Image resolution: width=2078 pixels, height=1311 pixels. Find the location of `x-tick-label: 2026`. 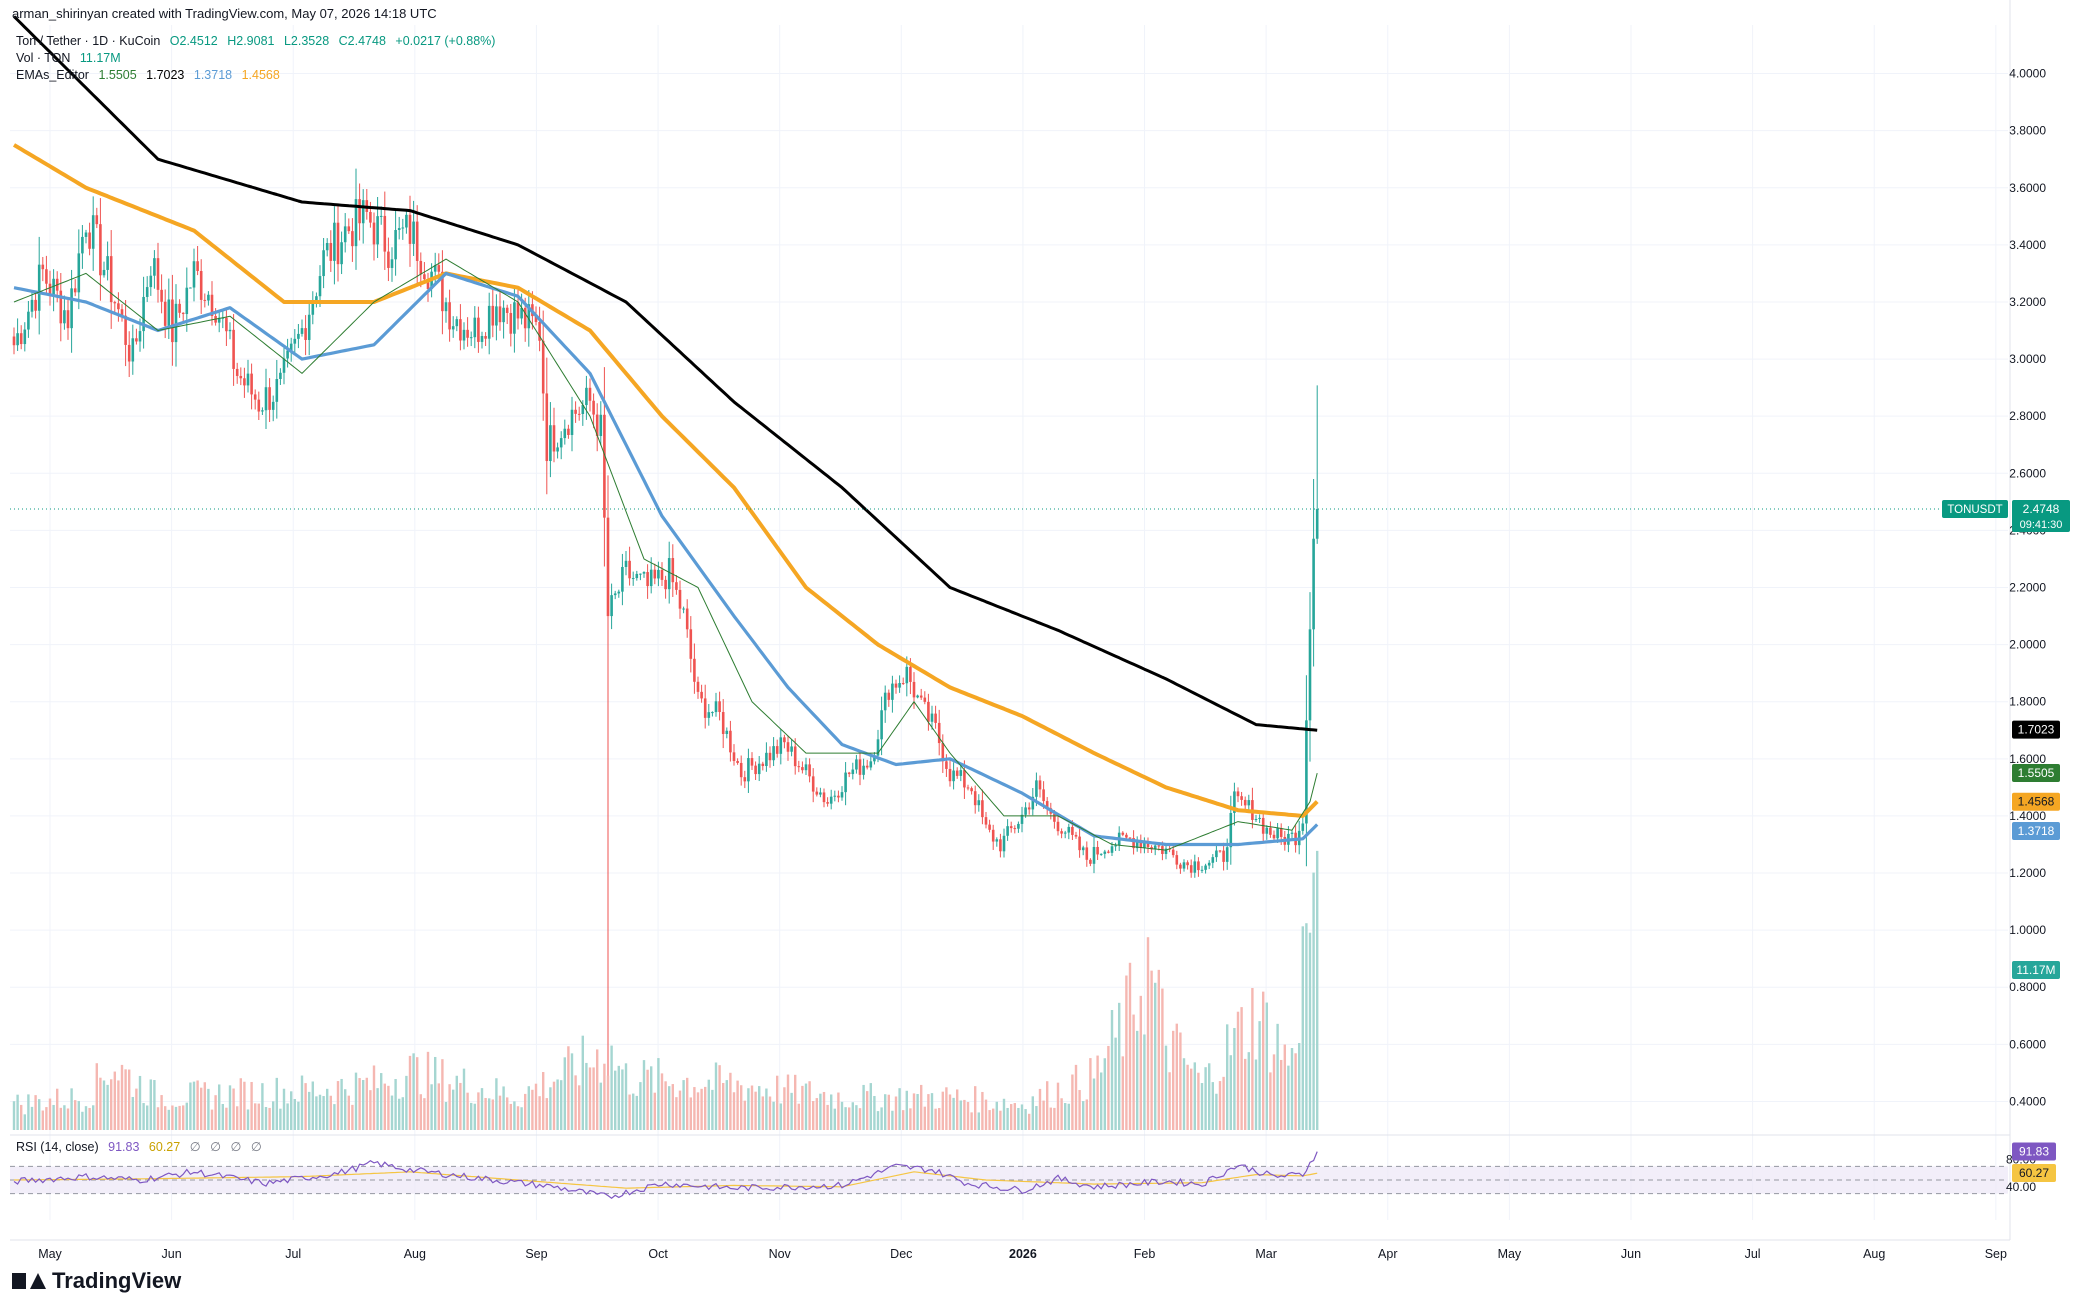

x-tick-label: 2026 is located at coordinates (1023, 1254).